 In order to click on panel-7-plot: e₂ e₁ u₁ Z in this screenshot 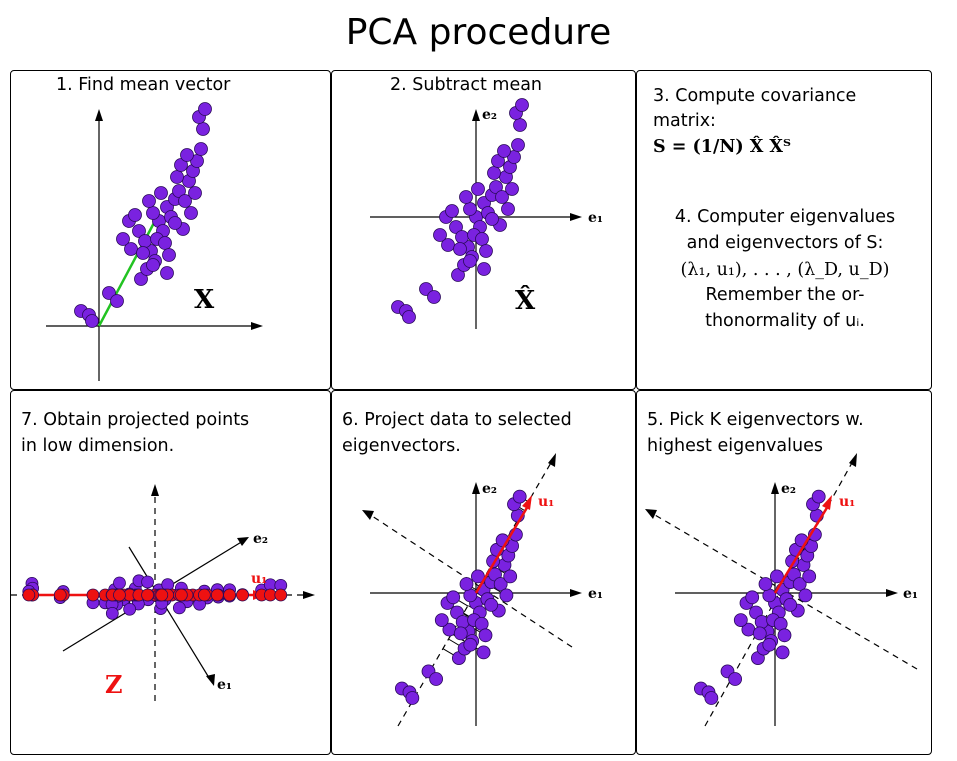, I will do `click(163, 592)`.